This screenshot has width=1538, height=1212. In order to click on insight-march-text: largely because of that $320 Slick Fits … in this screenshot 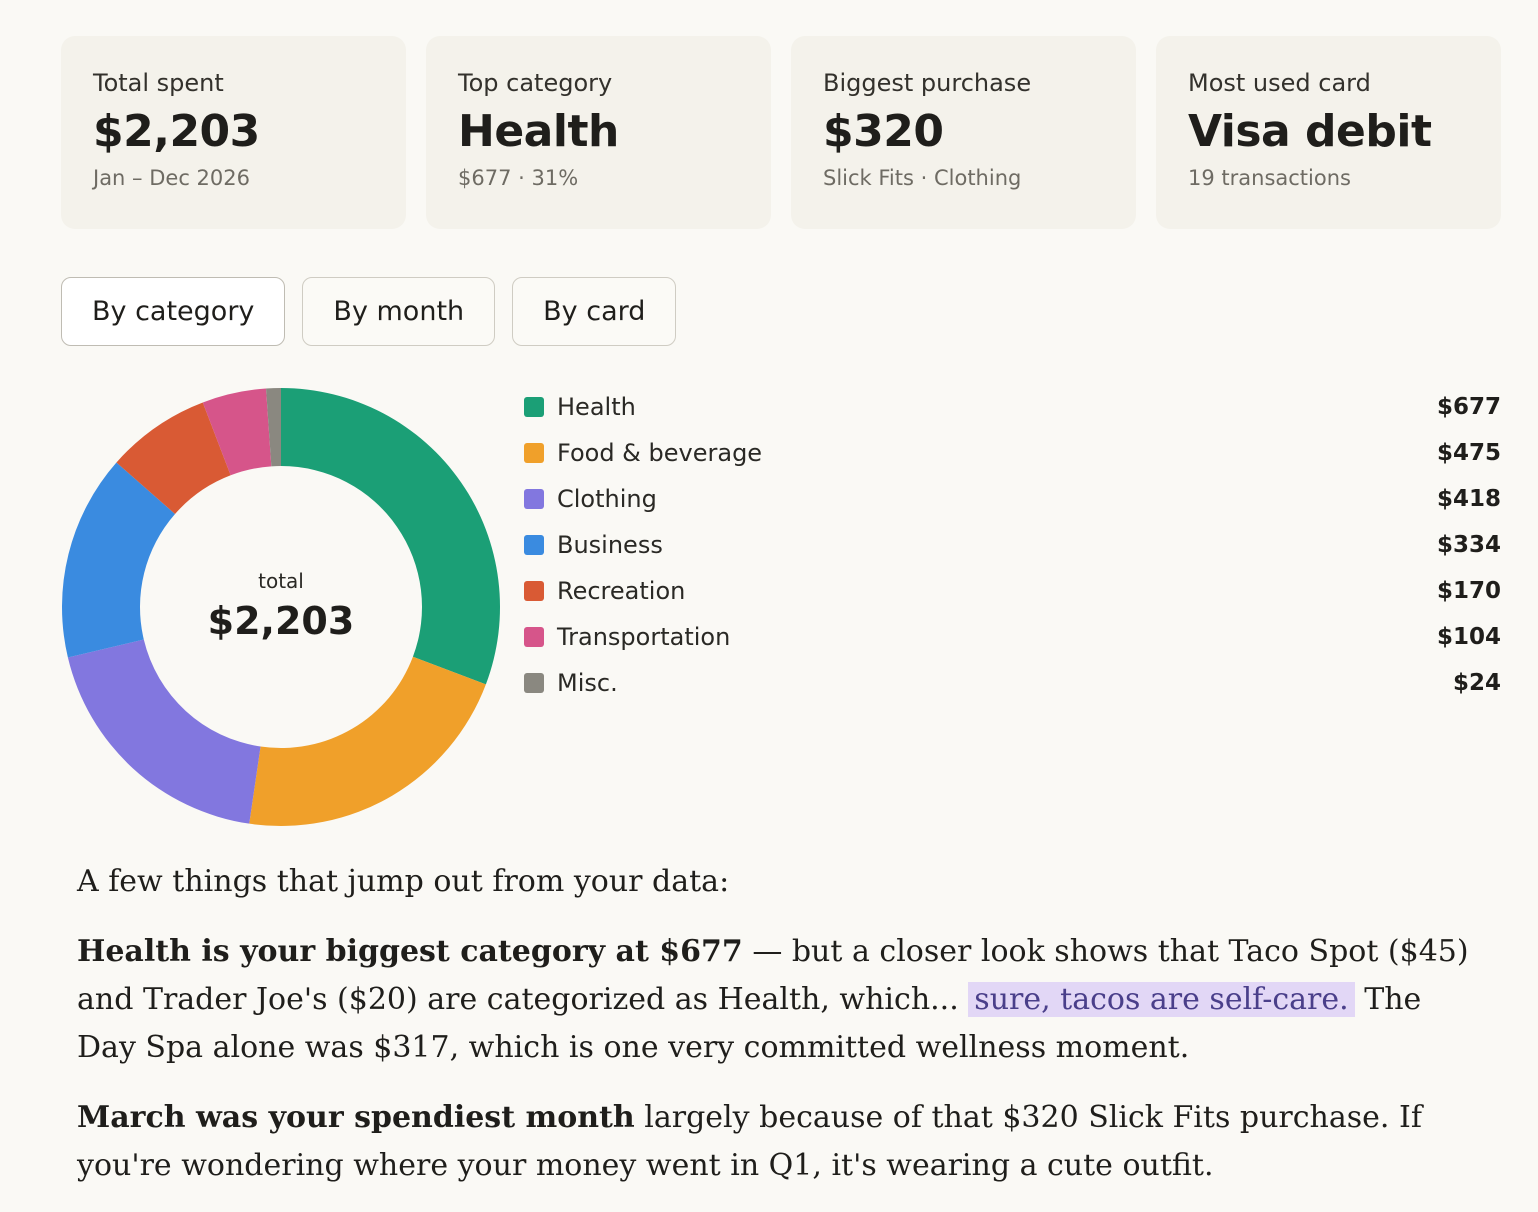, I will do `click(749, 1141)`.